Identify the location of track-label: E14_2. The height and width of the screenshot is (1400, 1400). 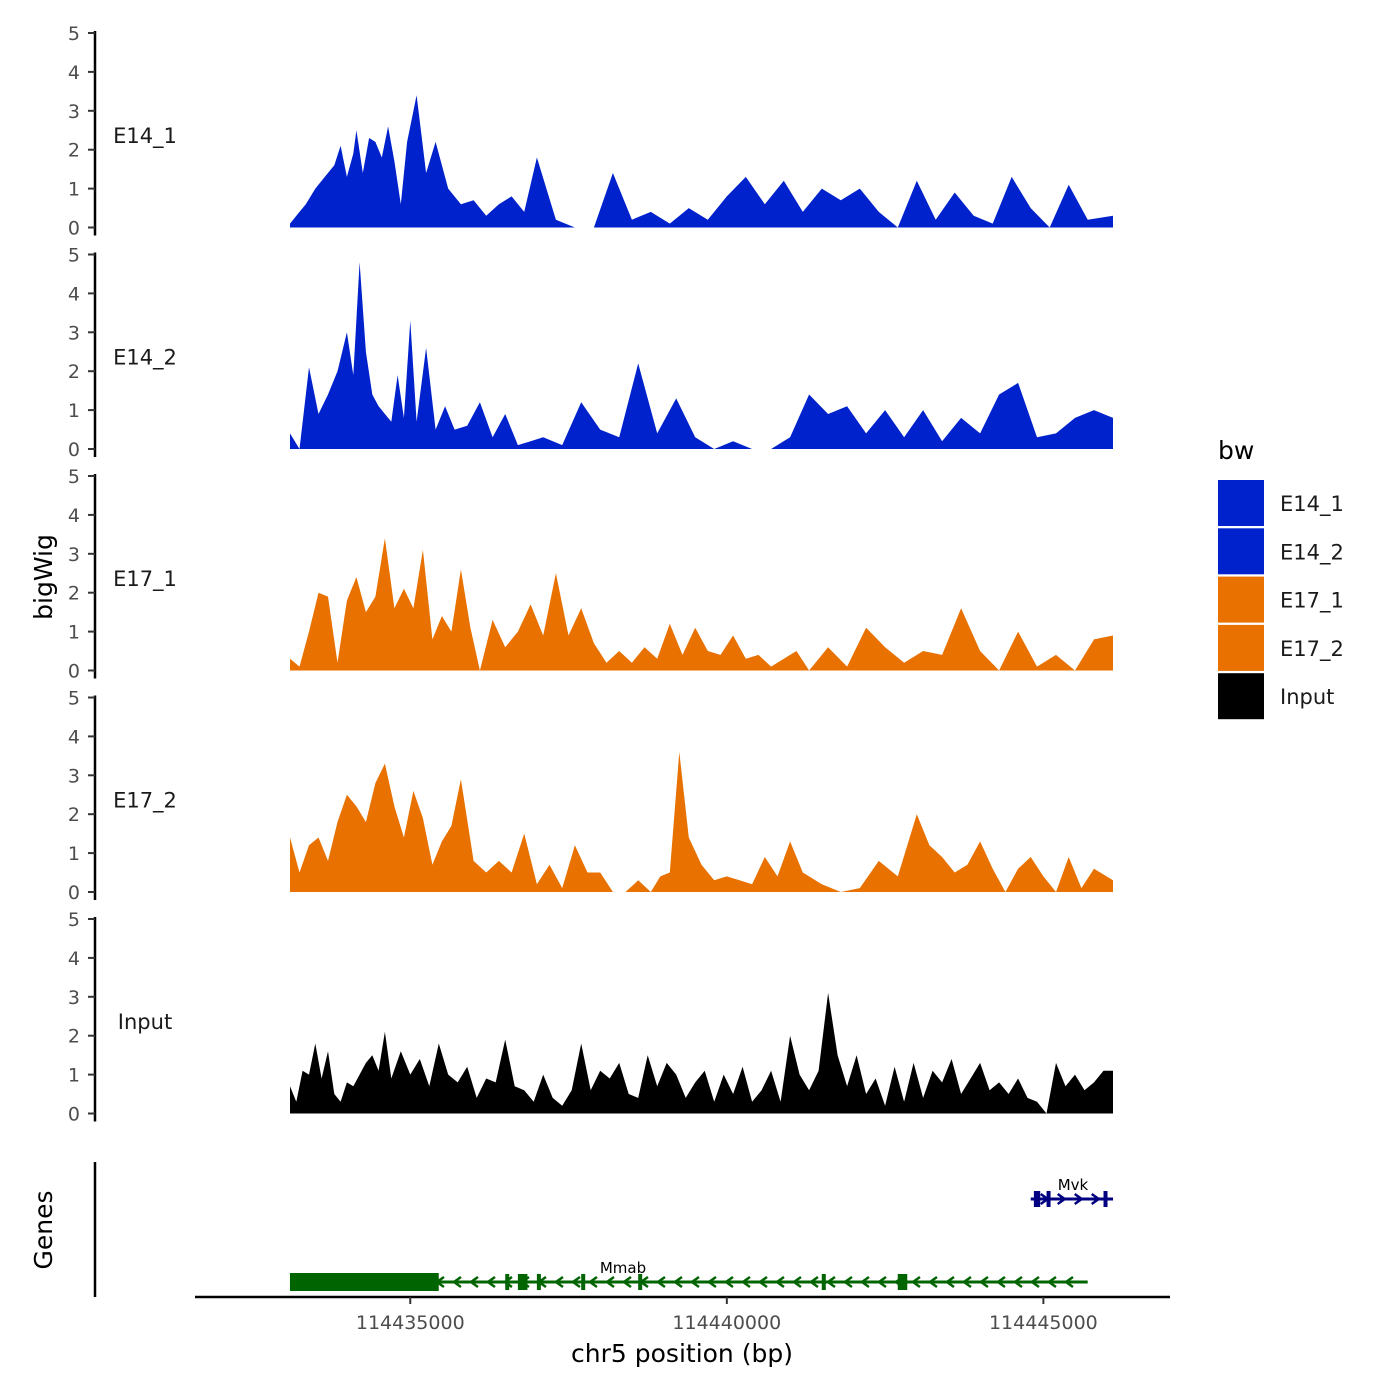
(145, 358).